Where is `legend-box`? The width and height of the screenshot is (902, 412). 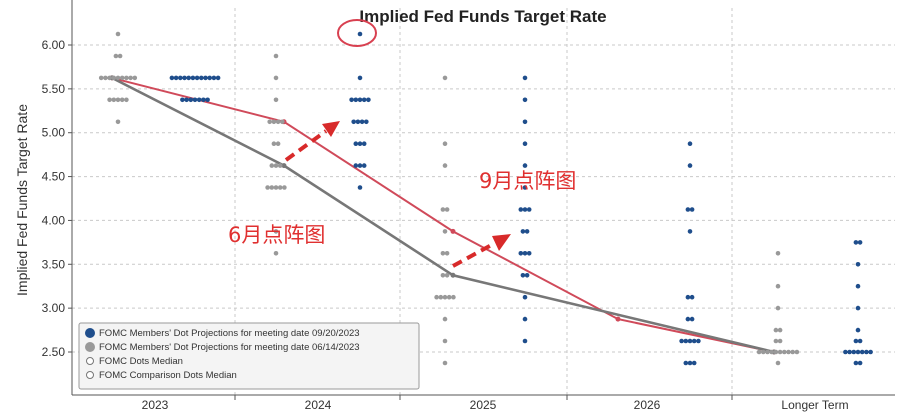 legend-box is located at coordinates (249, 356).